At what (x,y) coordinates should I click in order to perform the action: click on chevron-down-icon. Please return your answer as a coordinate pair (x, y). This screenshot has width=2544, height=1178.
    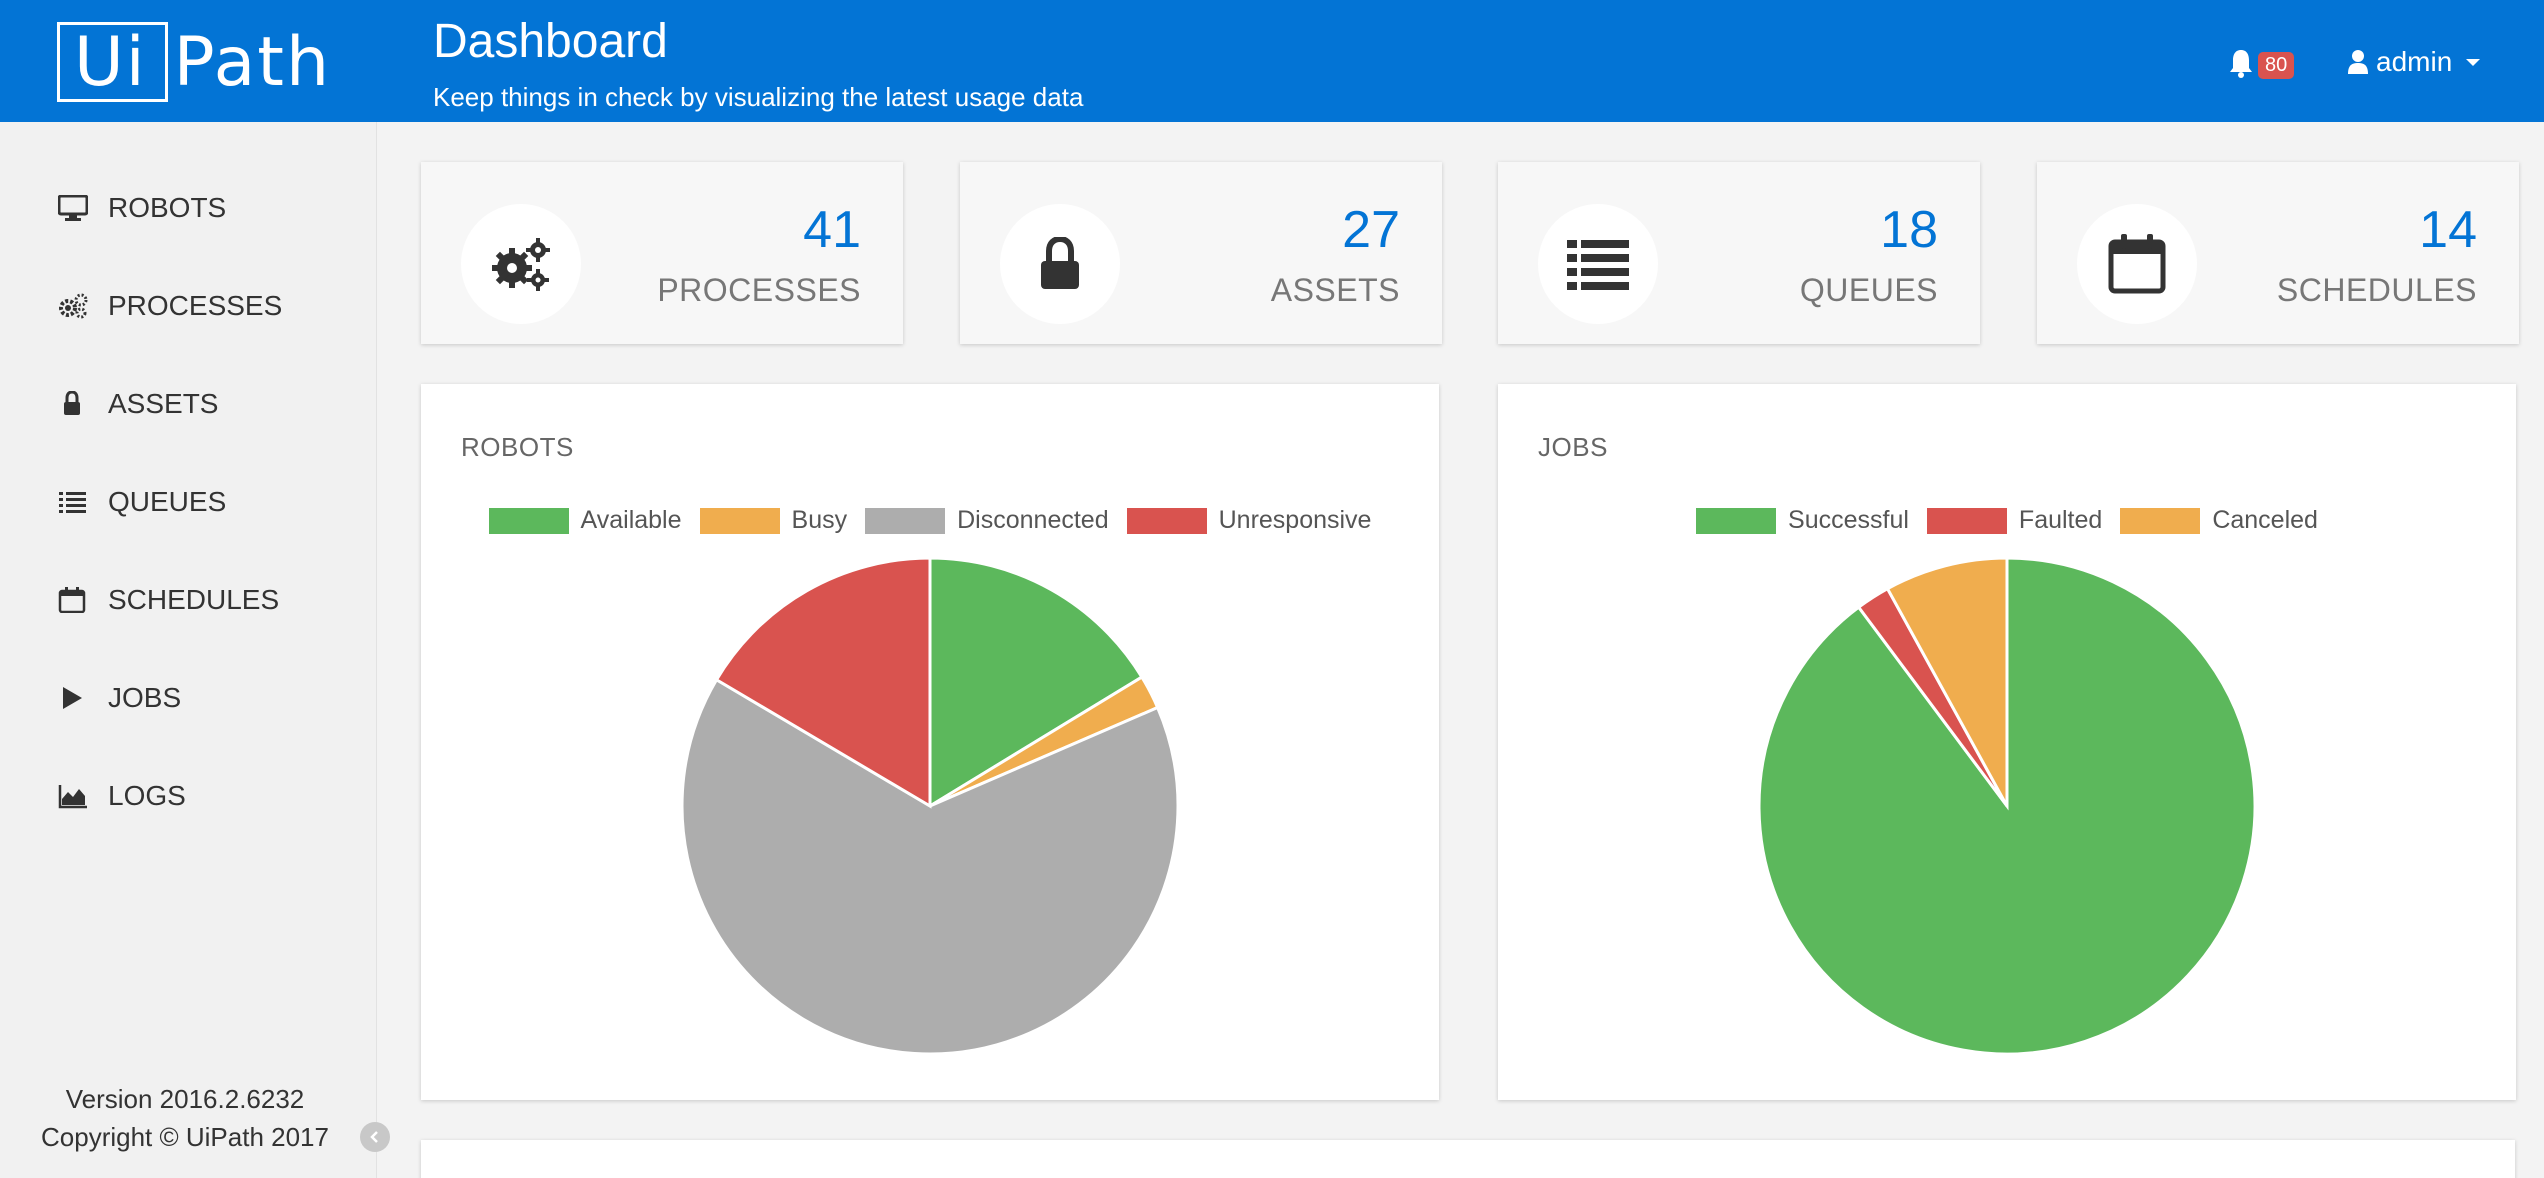
    Looking at the image, I should click on (2473, 62).